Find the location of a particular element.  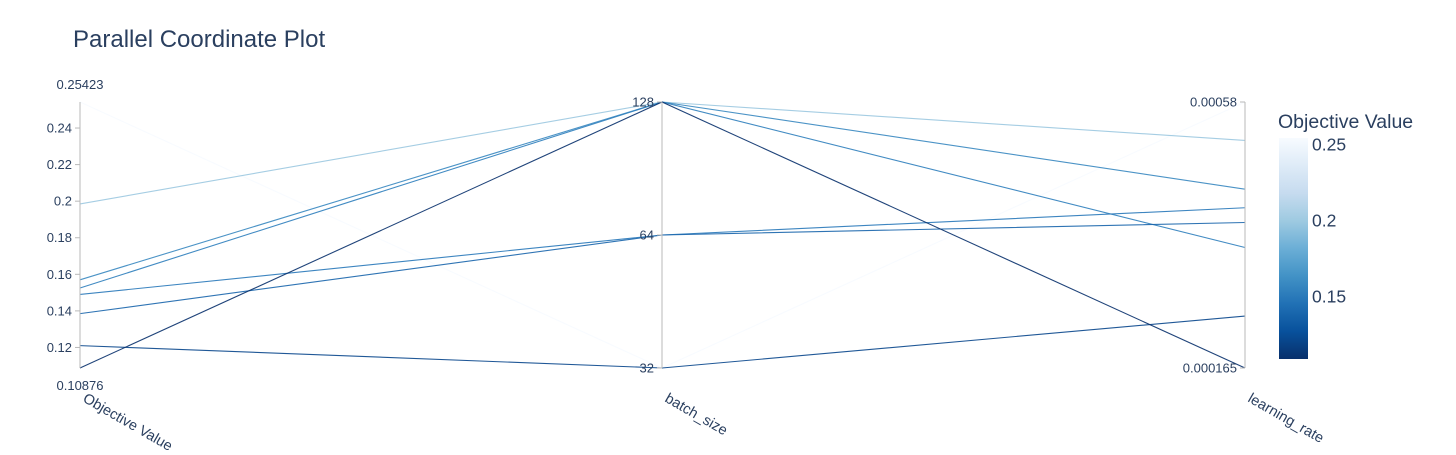

axis-batch_size: 32 64 128 batch_size is located at coordinates (681, 267).